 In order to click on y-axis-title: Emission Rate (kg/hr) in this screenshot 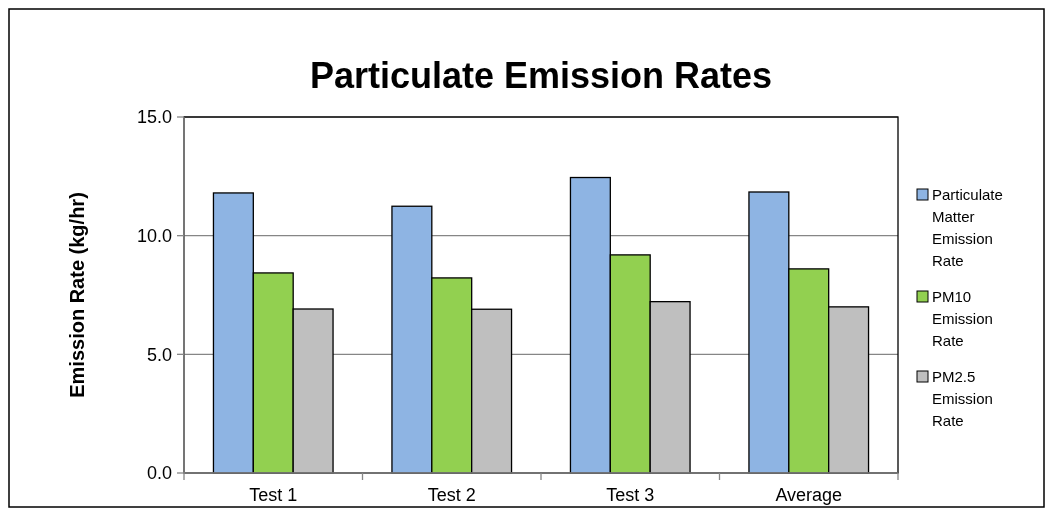, I will do `click(77, 295)`.